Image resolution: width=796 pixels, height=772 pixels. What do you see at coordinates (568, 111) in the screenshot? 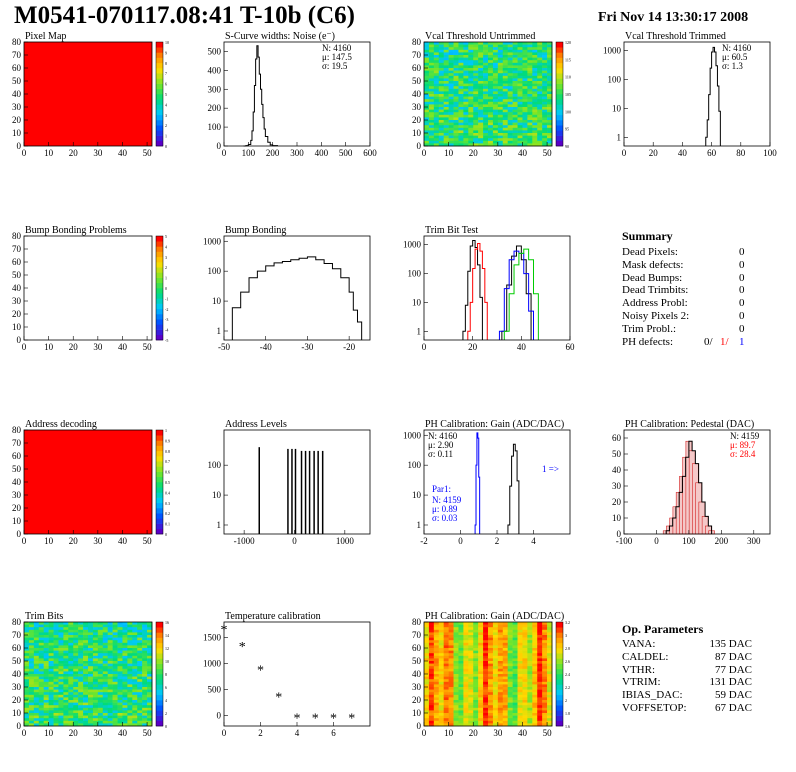
I see `palette-tick-label: 100` at bounding box center [568, 111].